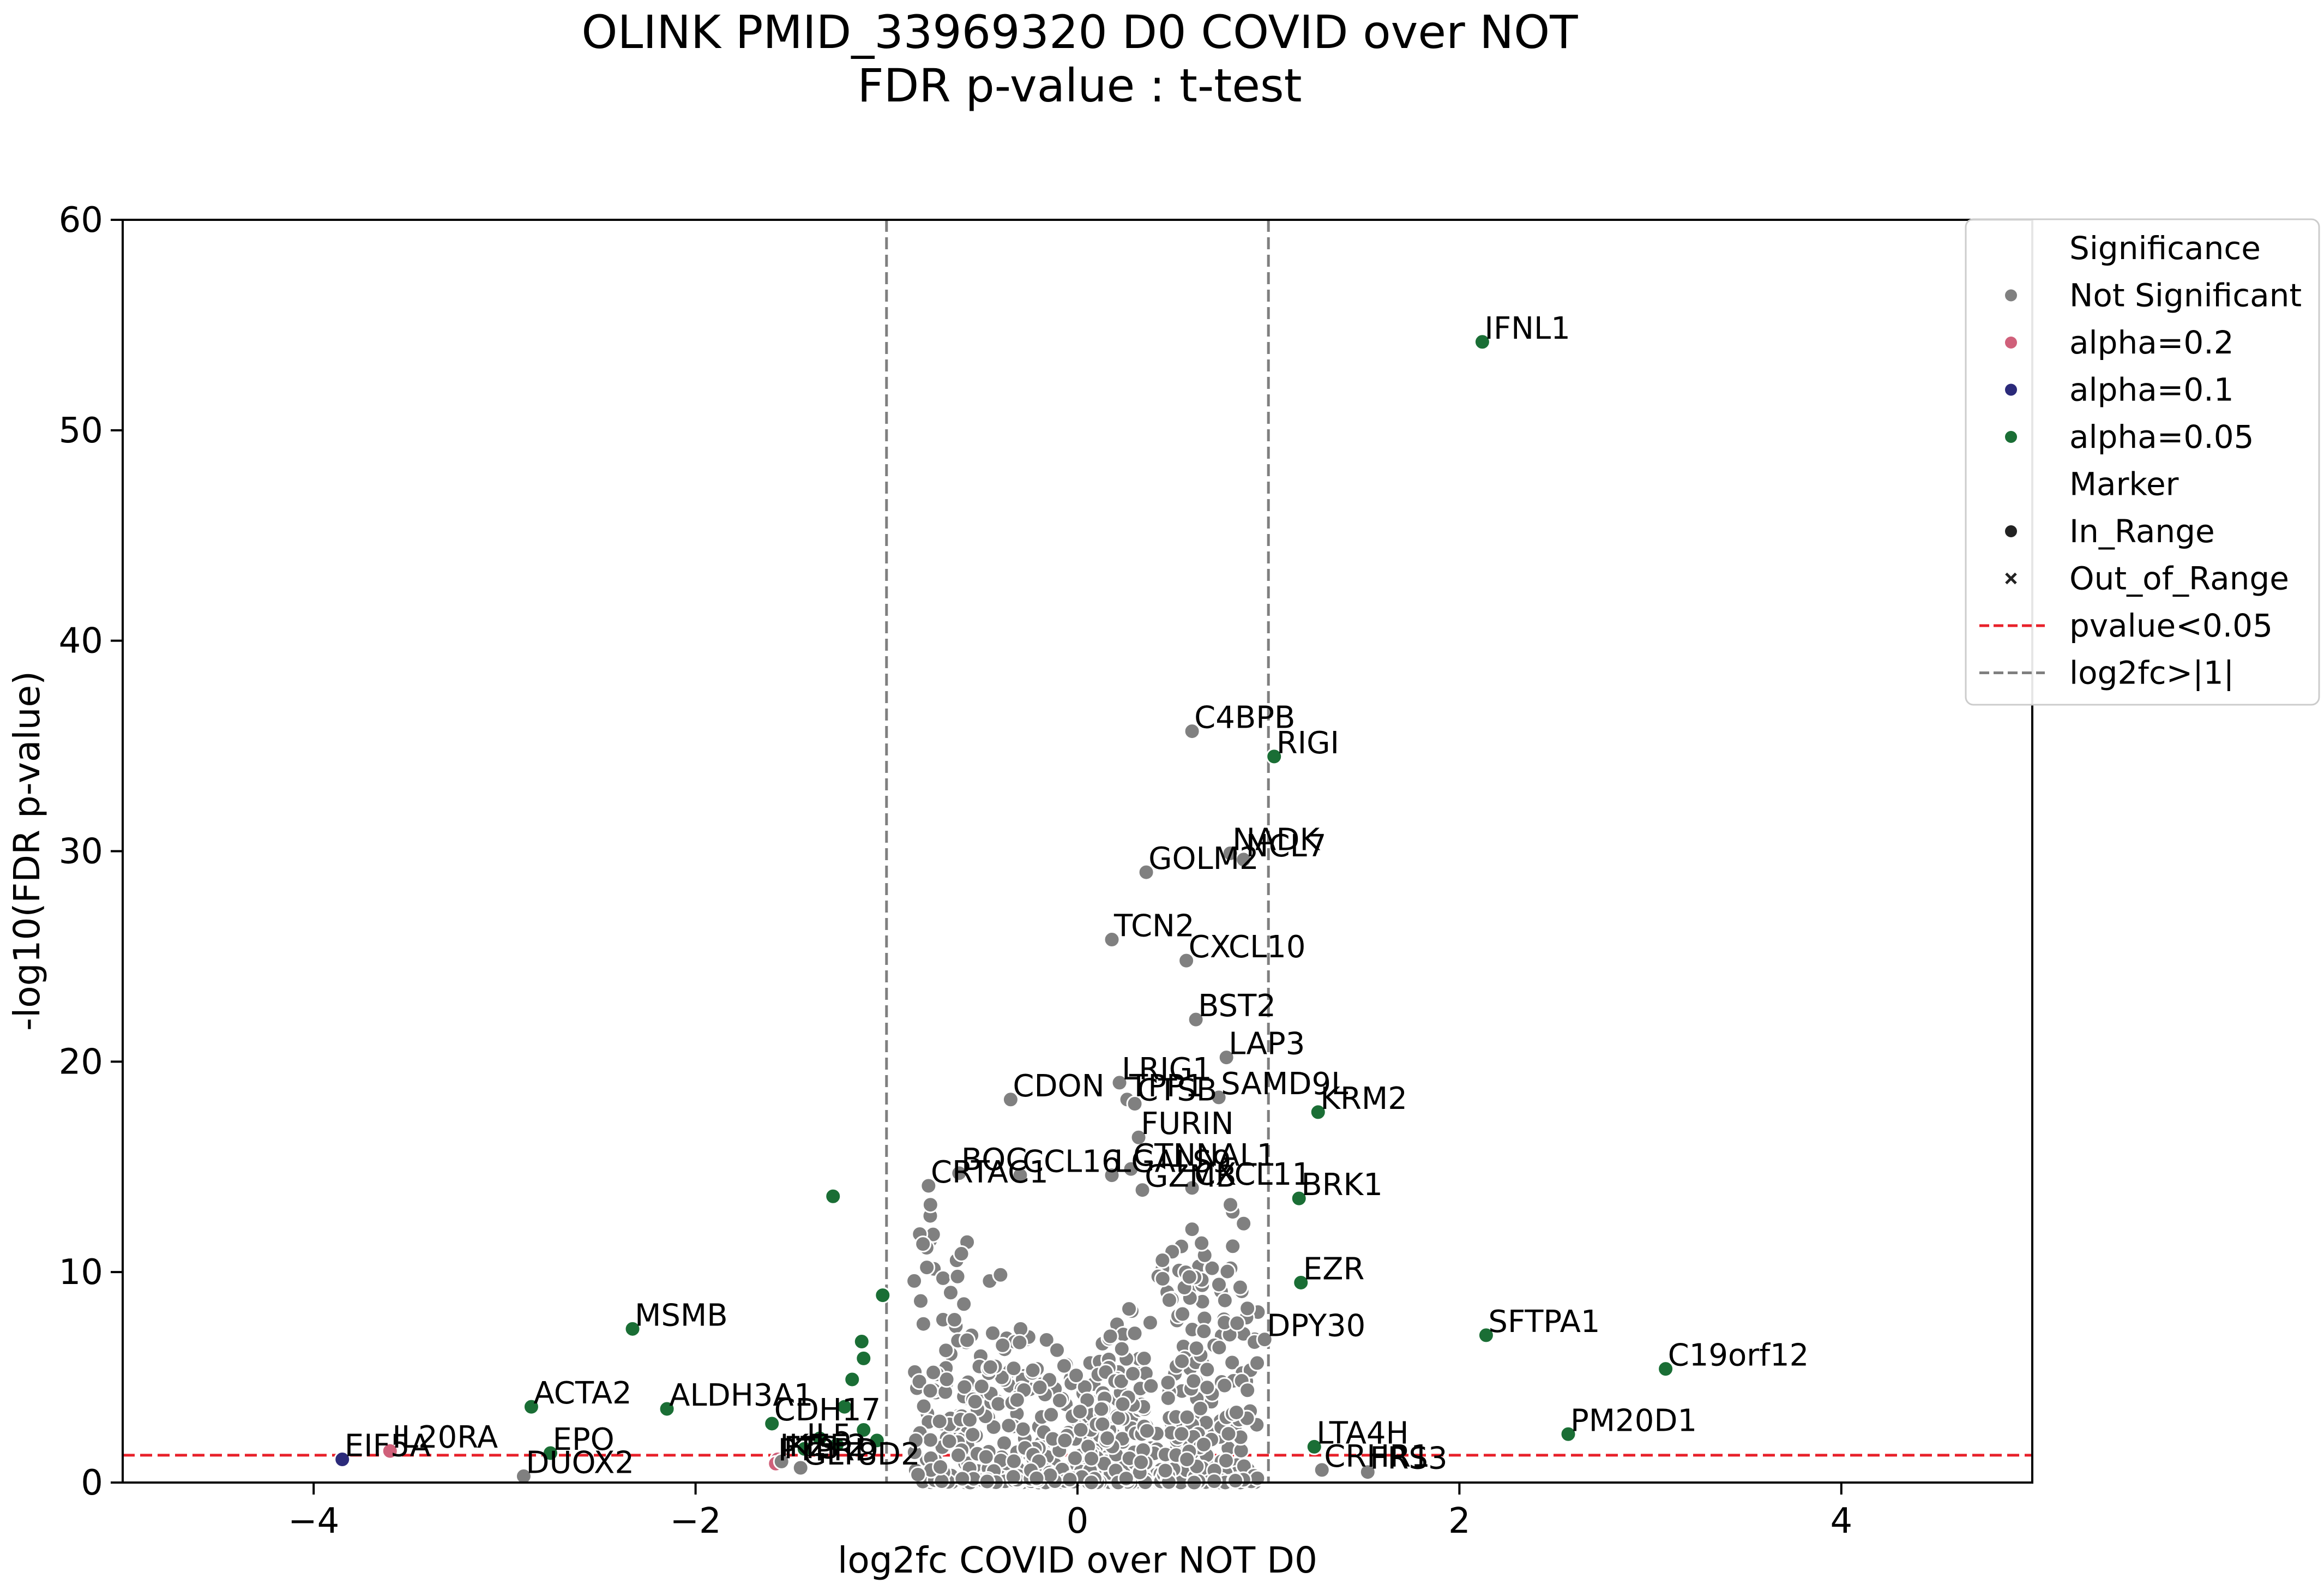 Image resolution: width=2324 pixels, height=1590 pixels. Describe the element at coordinates (1247, 947) in the screenshot. I see `point-label: CXCL10` at that location.